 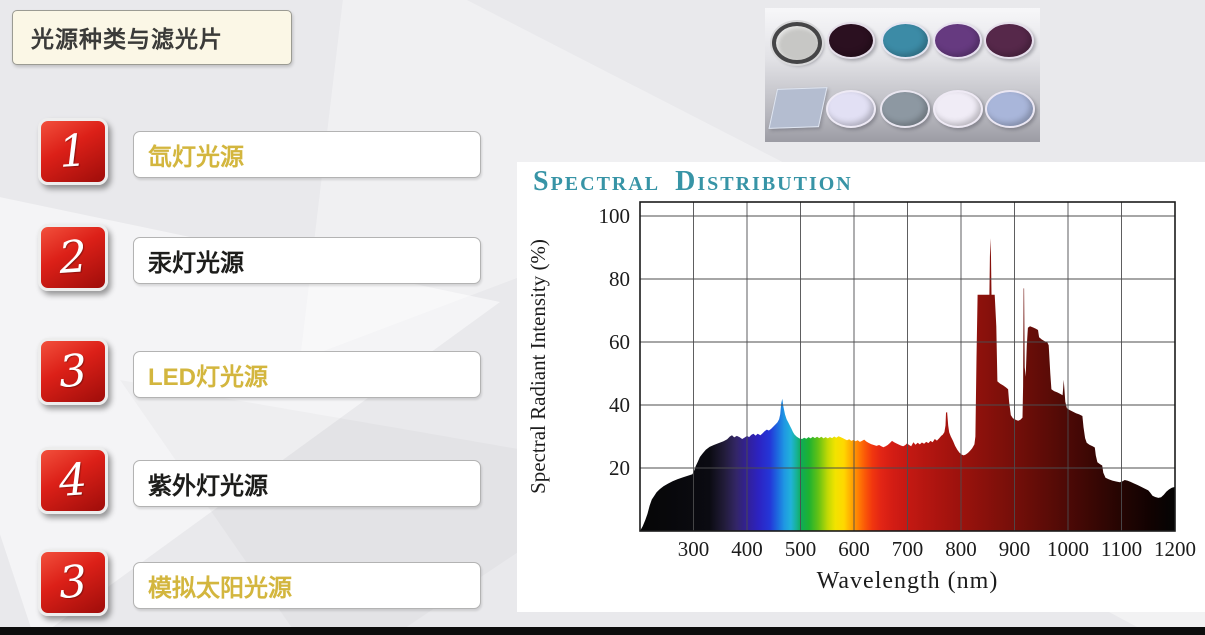 What do you see at coordinates (958, 109) in the screenshot?
I see `filter-near-white` at bounding box center [958, 109].